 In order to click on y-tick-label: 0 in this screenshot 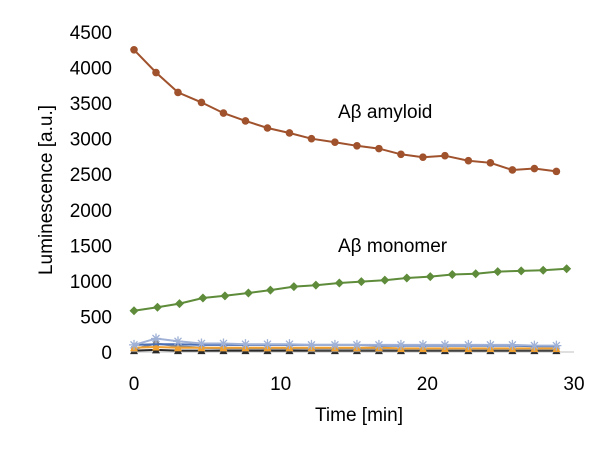, I will do `click(106, 353)`.